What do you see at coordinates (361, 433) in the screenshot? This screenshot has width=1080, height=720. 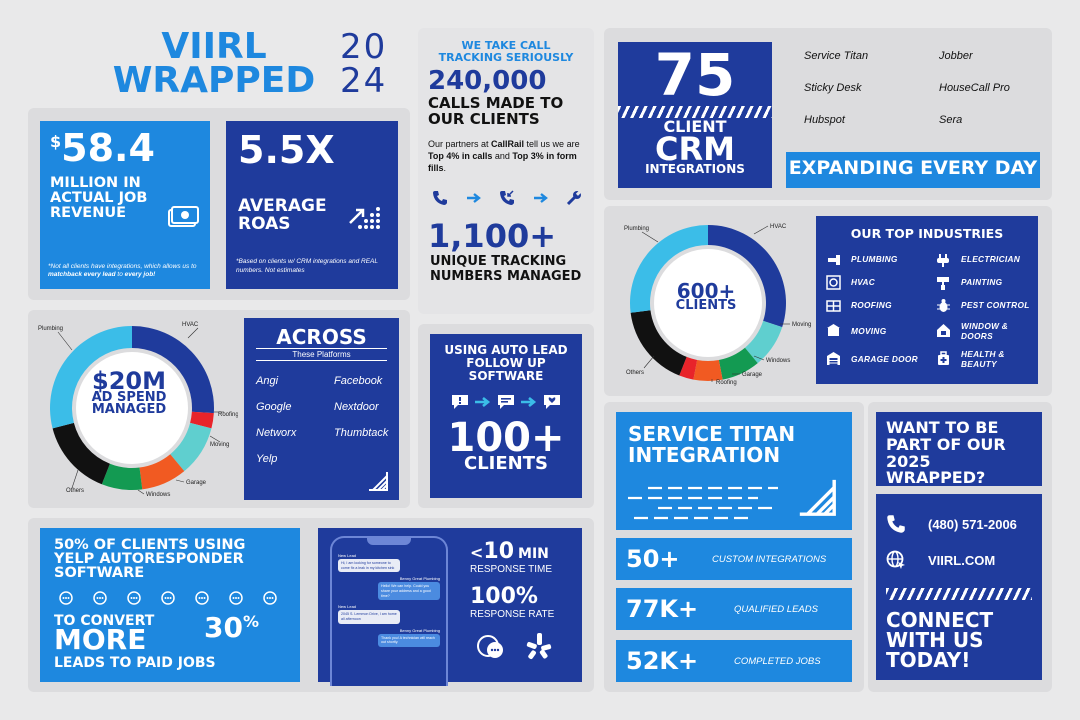 I see `across-platform: Thumbtack` at bounding box center [361, 433].